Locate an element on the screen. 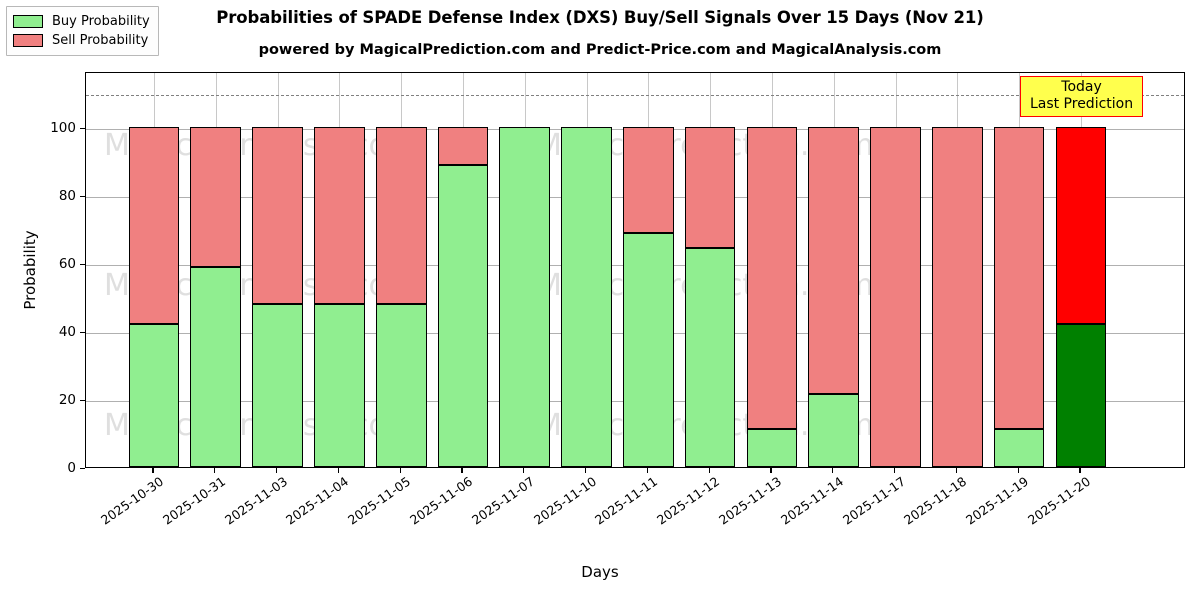 The image size is (1200, 600). x-tick-label-2025-11-04: 2025-11-04 is located at coordinates (317, 500).